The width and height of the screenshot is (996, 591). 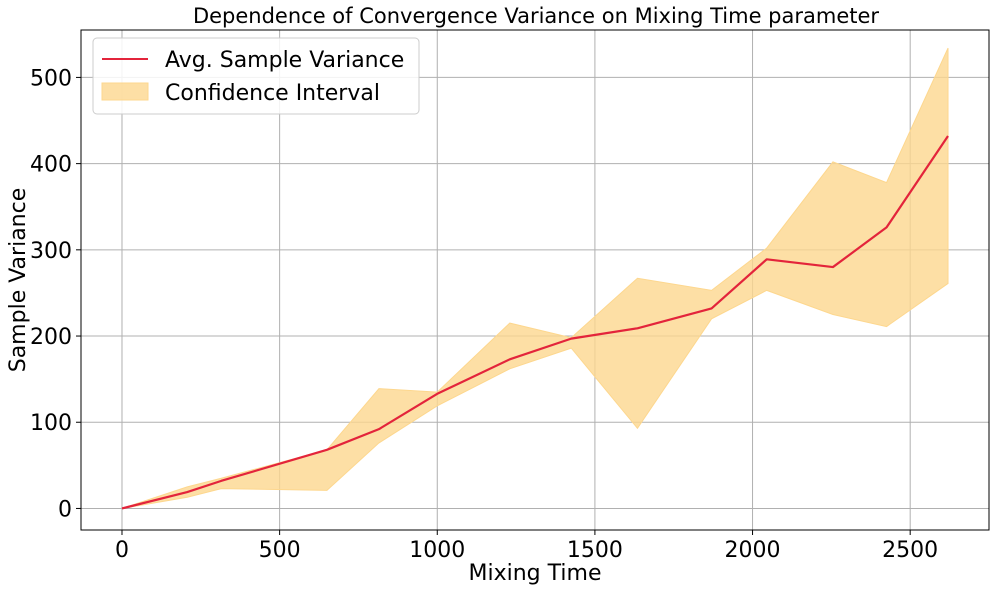 I want to click on y-tick-label: 100, so click(x=51, y=423).